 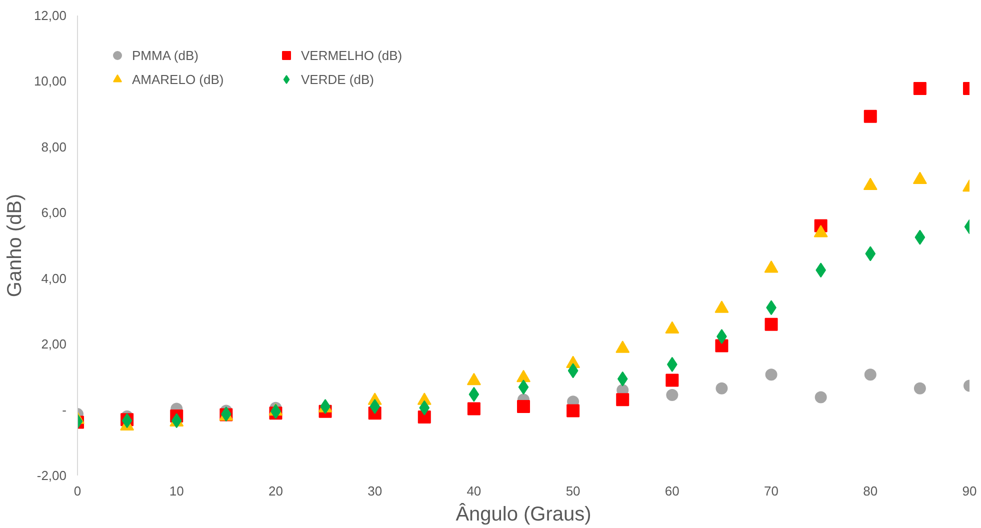 I want to click on legend-label: VERMELHO (dB), so click(x=352, y=55).